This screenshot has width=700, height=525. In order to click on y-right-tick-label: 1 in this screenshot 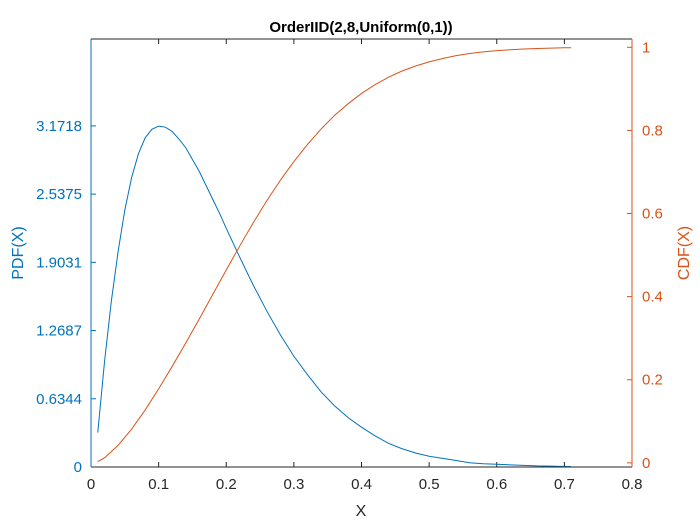, I will do `click(646, 47)`.